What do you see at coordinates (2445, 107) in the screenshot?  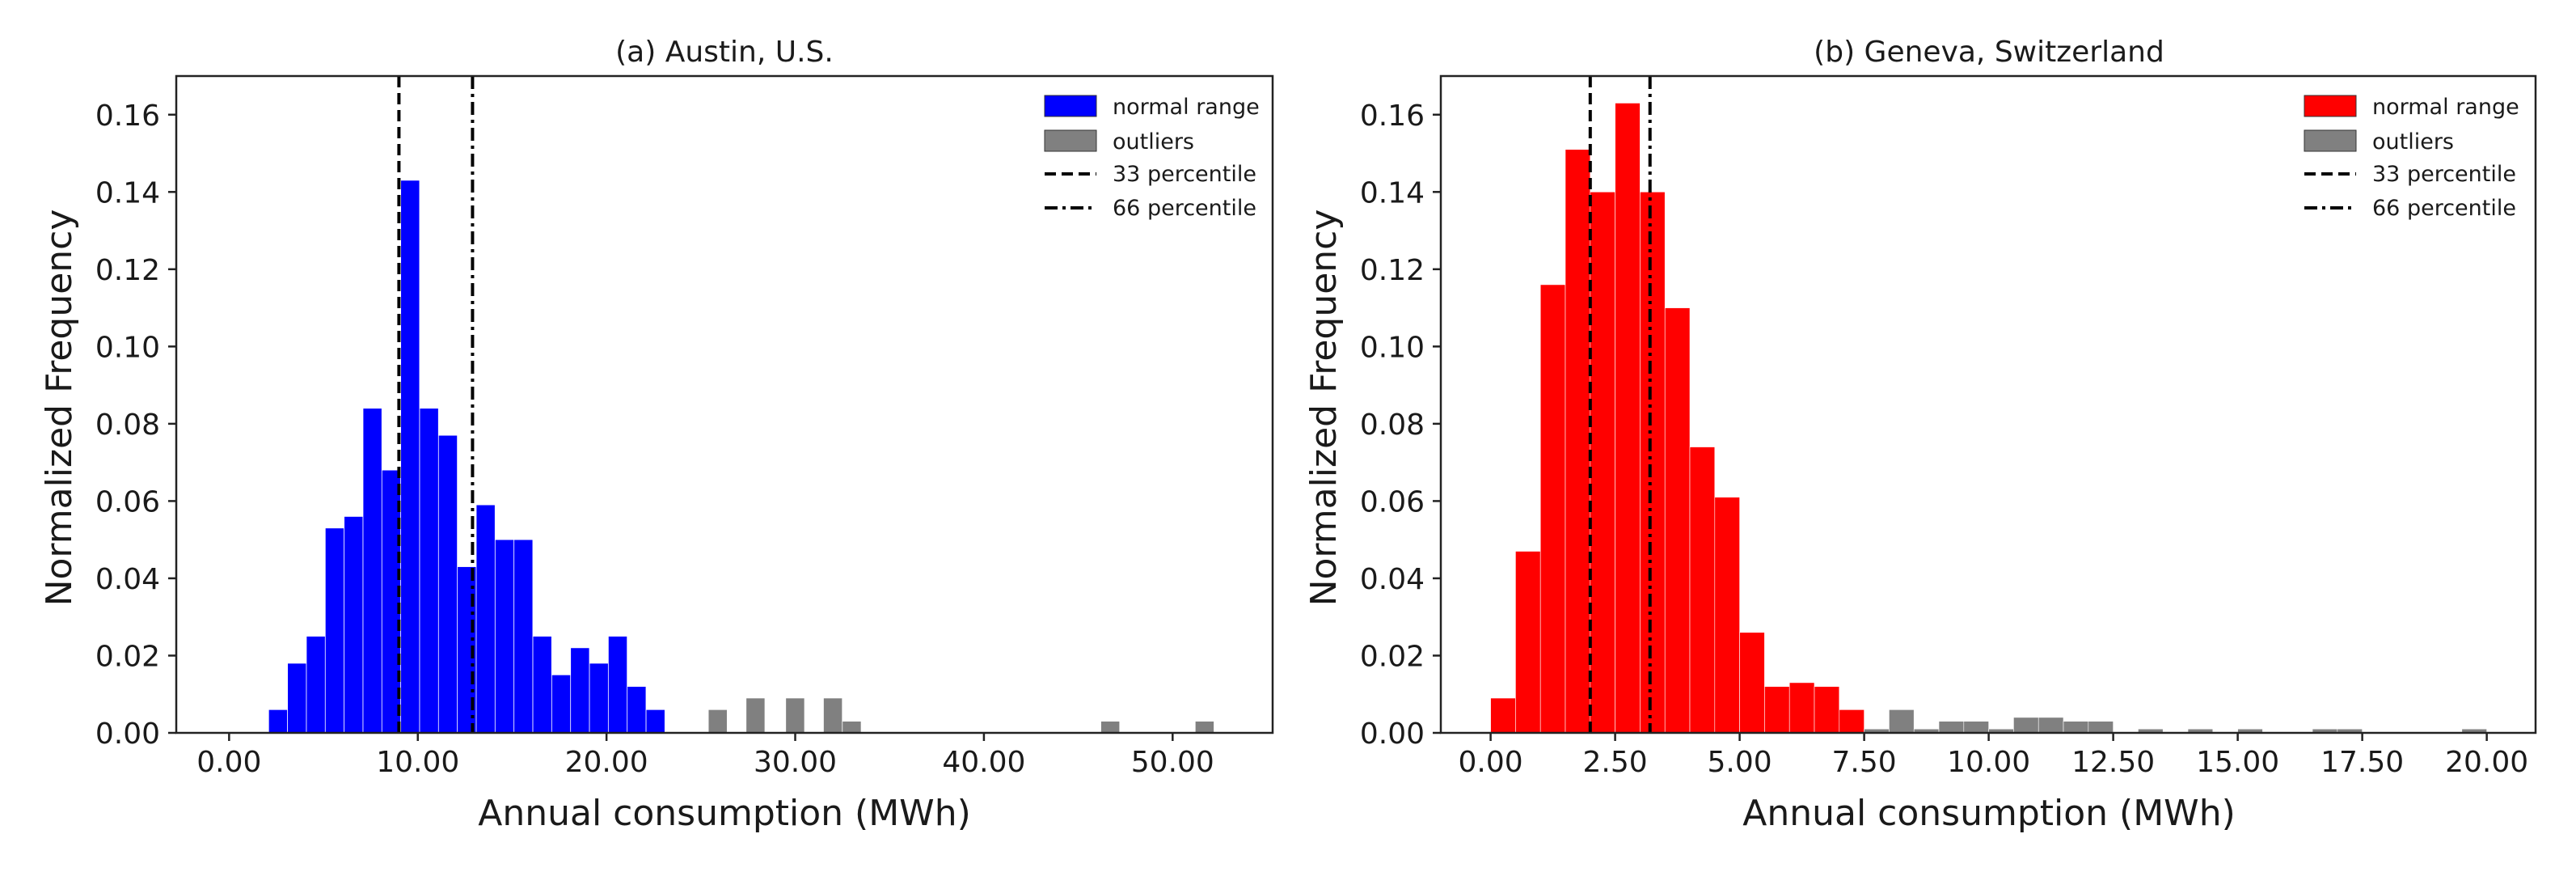 I see `legend-label-normal: normal range` at bounding box center [2445, 107].